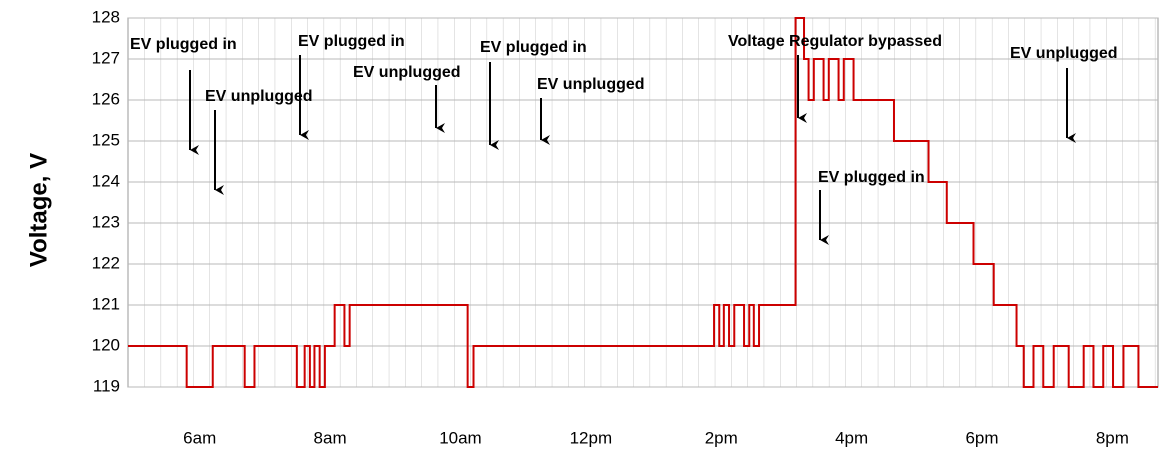 The image size is (1159, 456). I want to click on y-tick-label: 124, so click(106, 180).